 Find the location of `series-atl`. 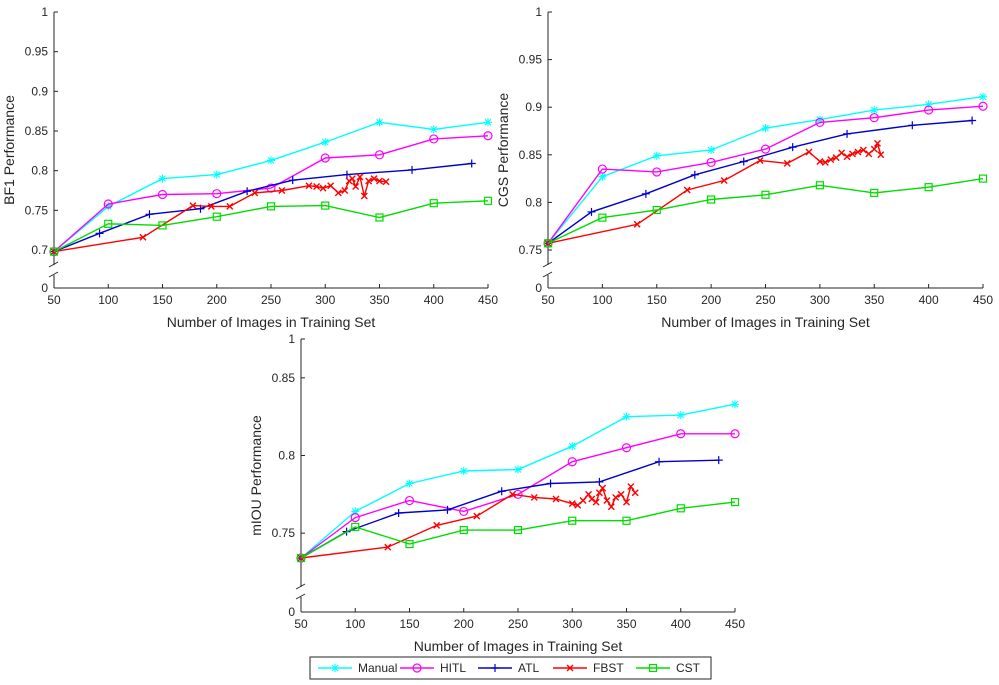

series-atl is located at coordinates (263, 207).